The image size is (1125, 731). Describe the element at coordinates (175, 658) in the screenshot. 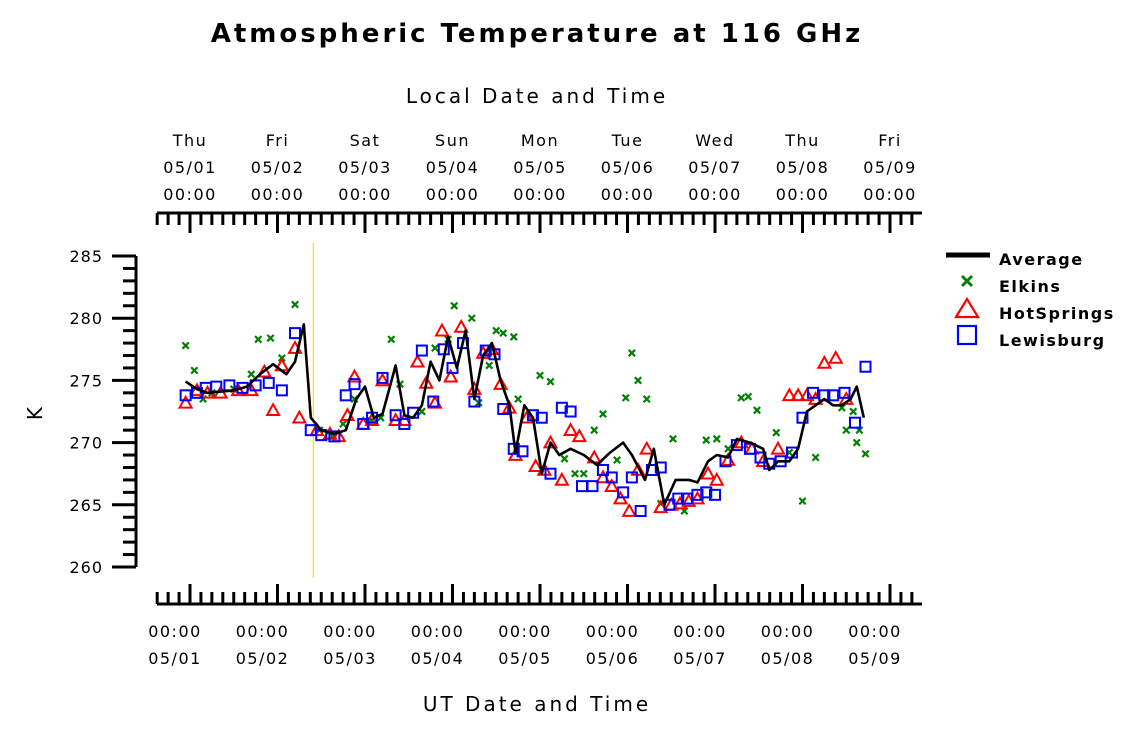

I see `bottom-tick-date-label: 05/01` at that location.